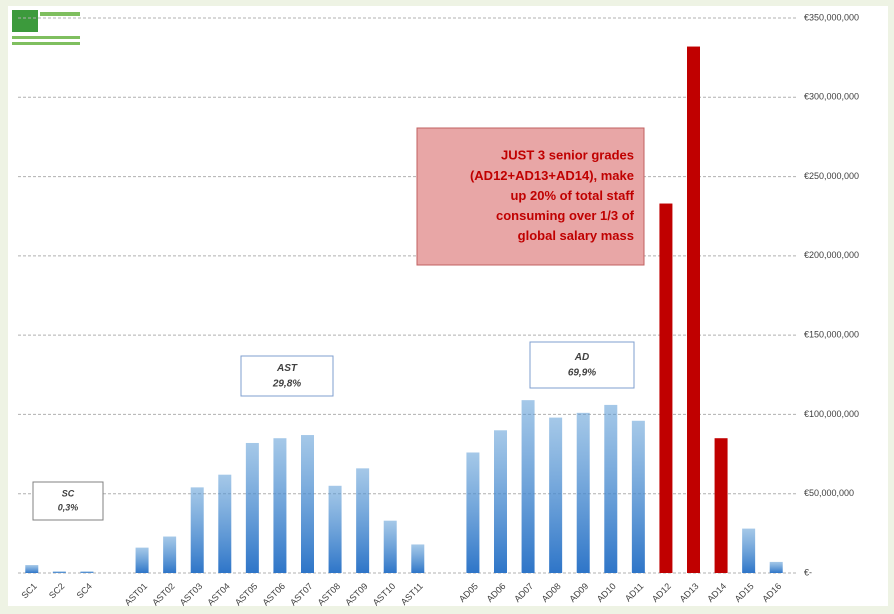  Describe the element at coordinates (552, 175) in the screenshot. I see `annotation-text: (AD12+AD13+AD14), make` at that location.